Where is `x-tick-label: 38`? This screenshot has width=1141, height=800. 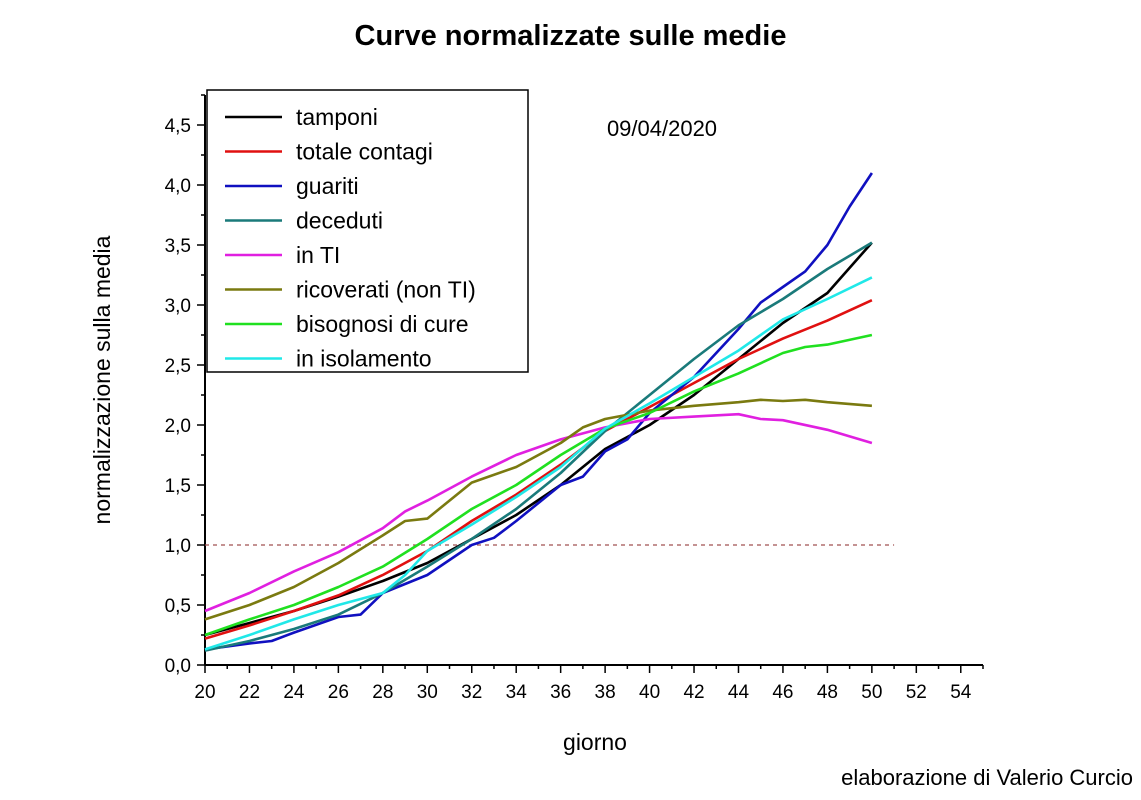
x-tick-label: 38 is located at coordinates (605, 692).